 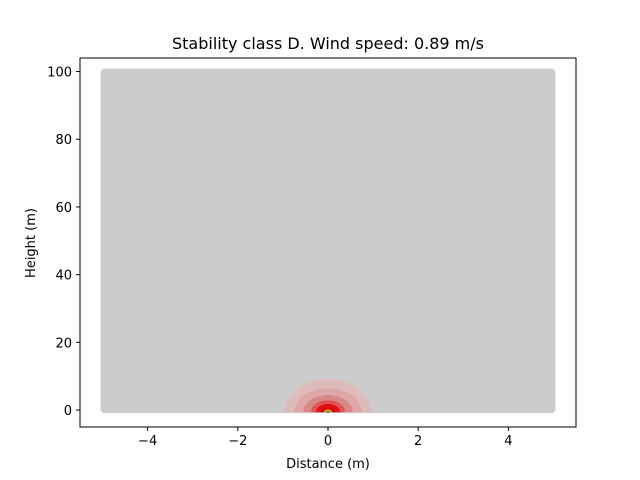 What do you see at coordinates (147, 441) in the screenshot?
I see `x-tick-label: −4` at bounding box center [147, 441].